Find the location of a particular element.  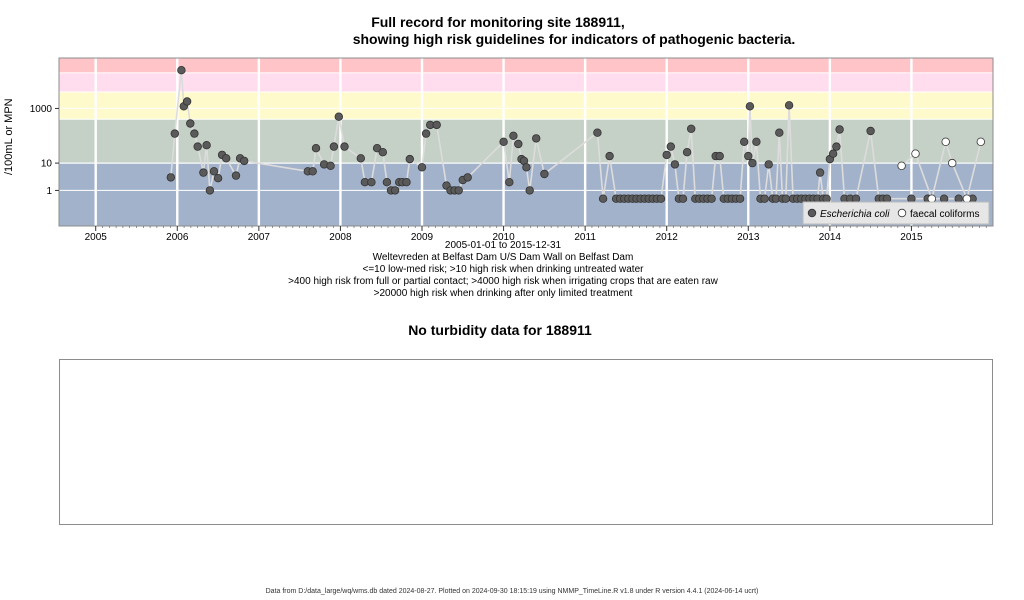

legend-box is located at coordinates (896, 213).